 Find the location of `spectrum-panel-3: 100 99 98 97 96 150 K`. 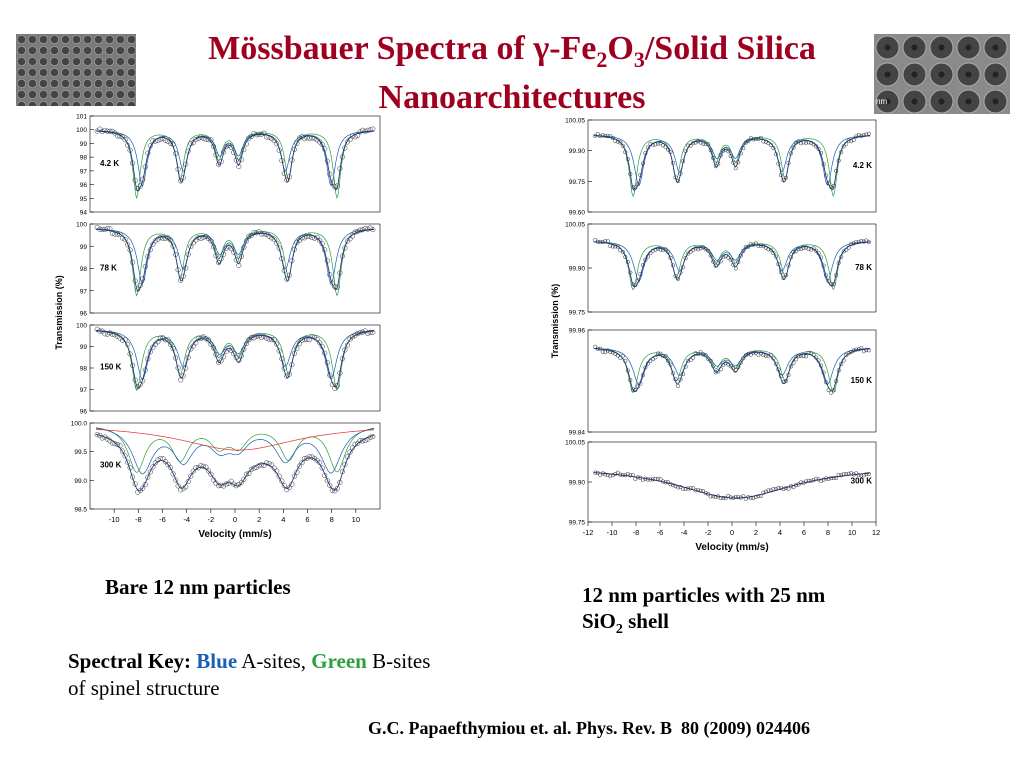

spectrum-panel-3: 100 99 98 97 96 150 K is located at coordinates (228, 369).